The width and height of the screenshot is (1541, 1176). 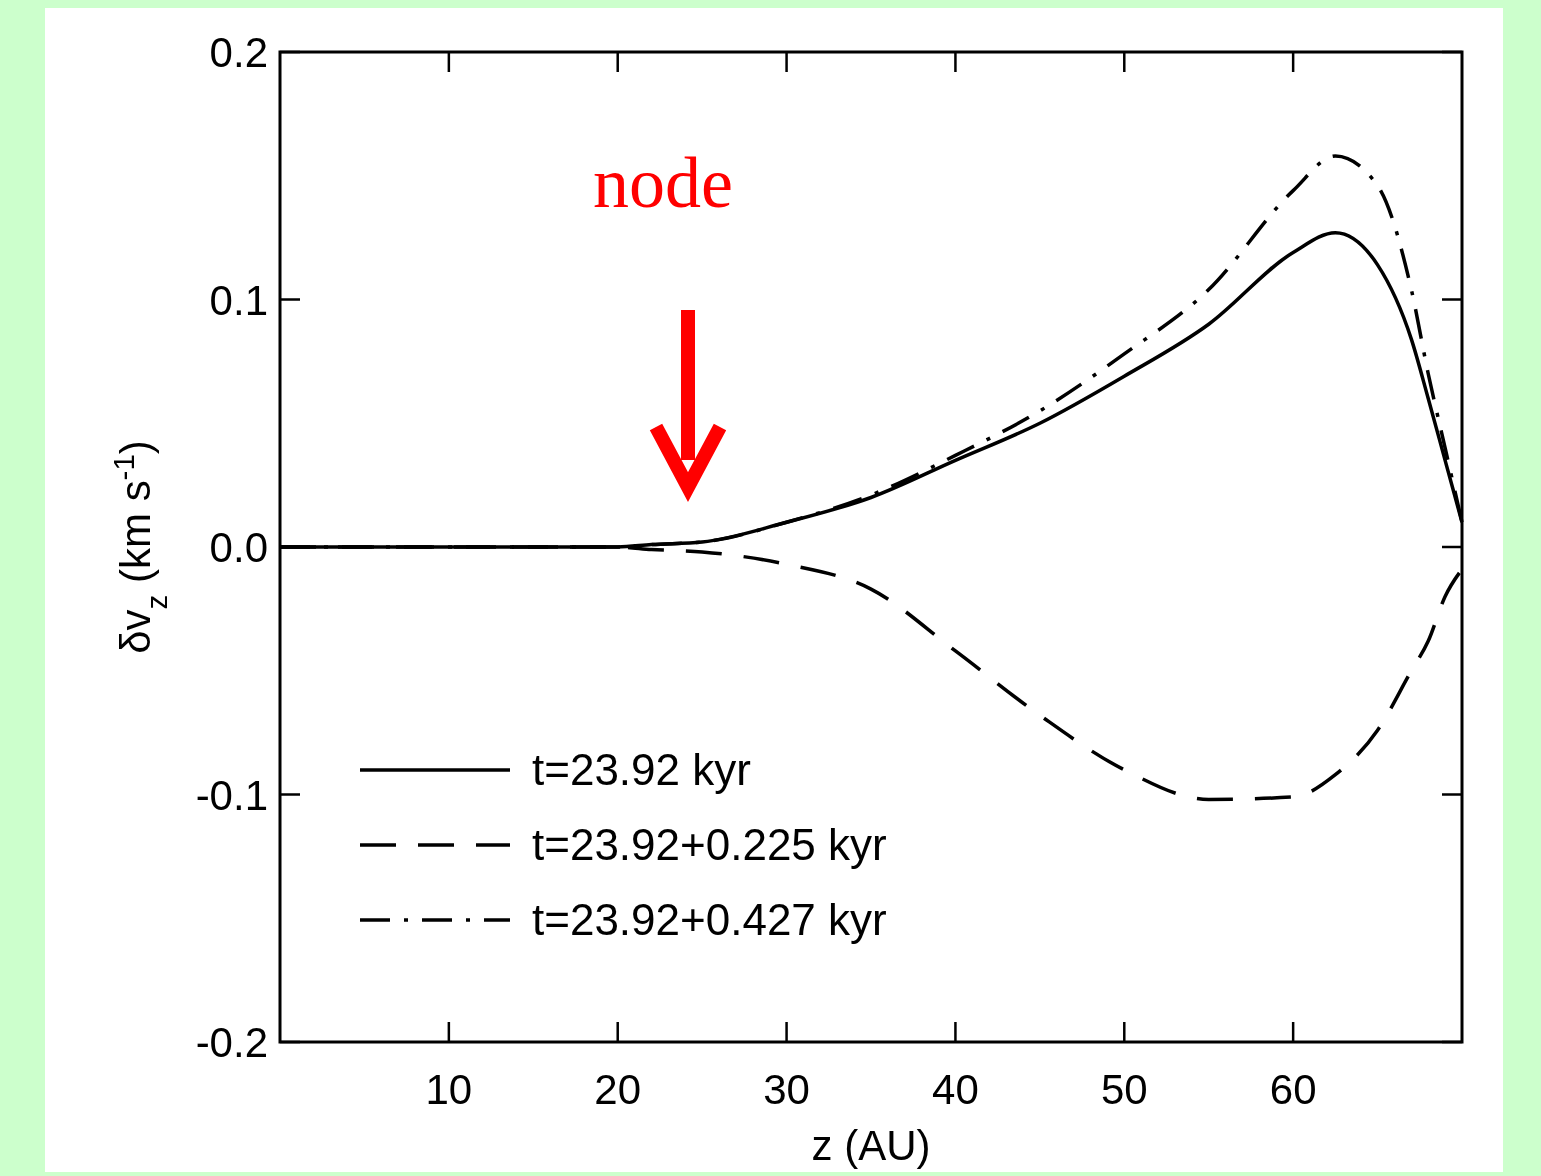 What do you see at coordinates (709, 919) in the screenshot?
I see `legend-label: t=23.92+0.427 kyr` at bounding box center [709, 919].